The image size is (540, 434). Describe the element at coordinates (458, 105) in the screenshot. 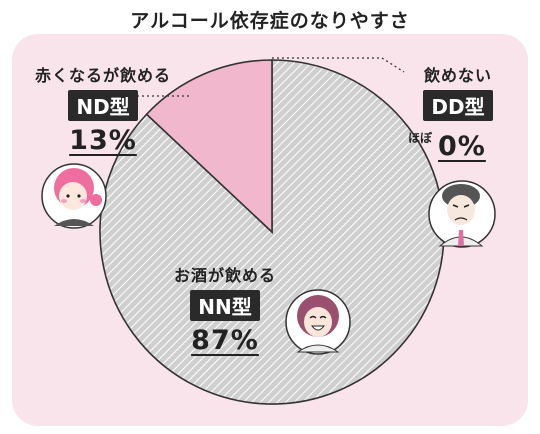

I see `dd-type-badge: DD型` at that location.